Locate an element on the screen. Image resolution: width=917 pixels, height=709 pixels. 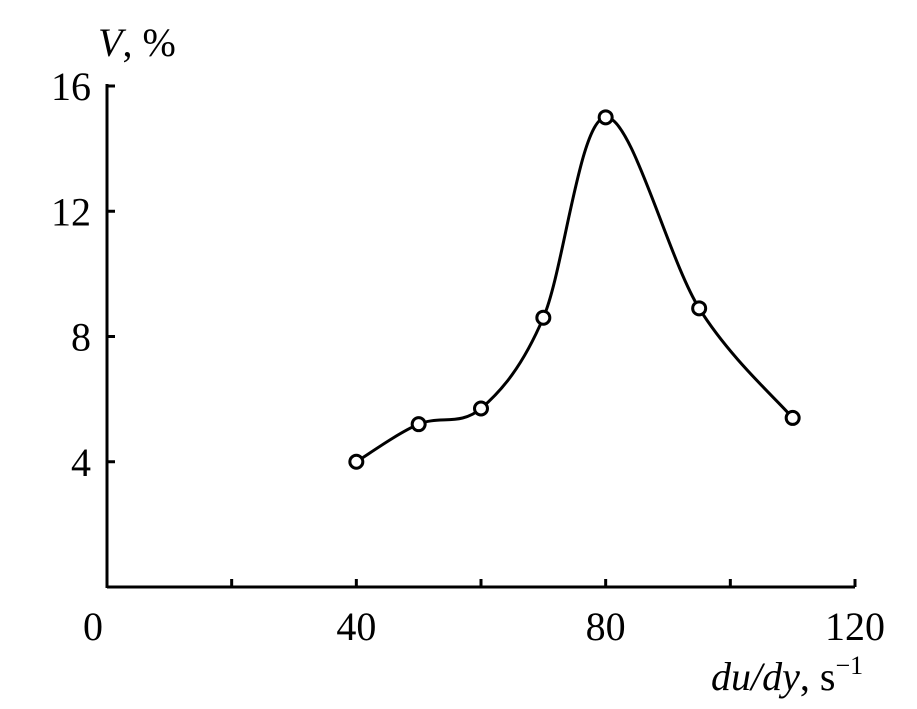
x-axis-title: du/dy, s−1 is located at coordinates (787, 675).